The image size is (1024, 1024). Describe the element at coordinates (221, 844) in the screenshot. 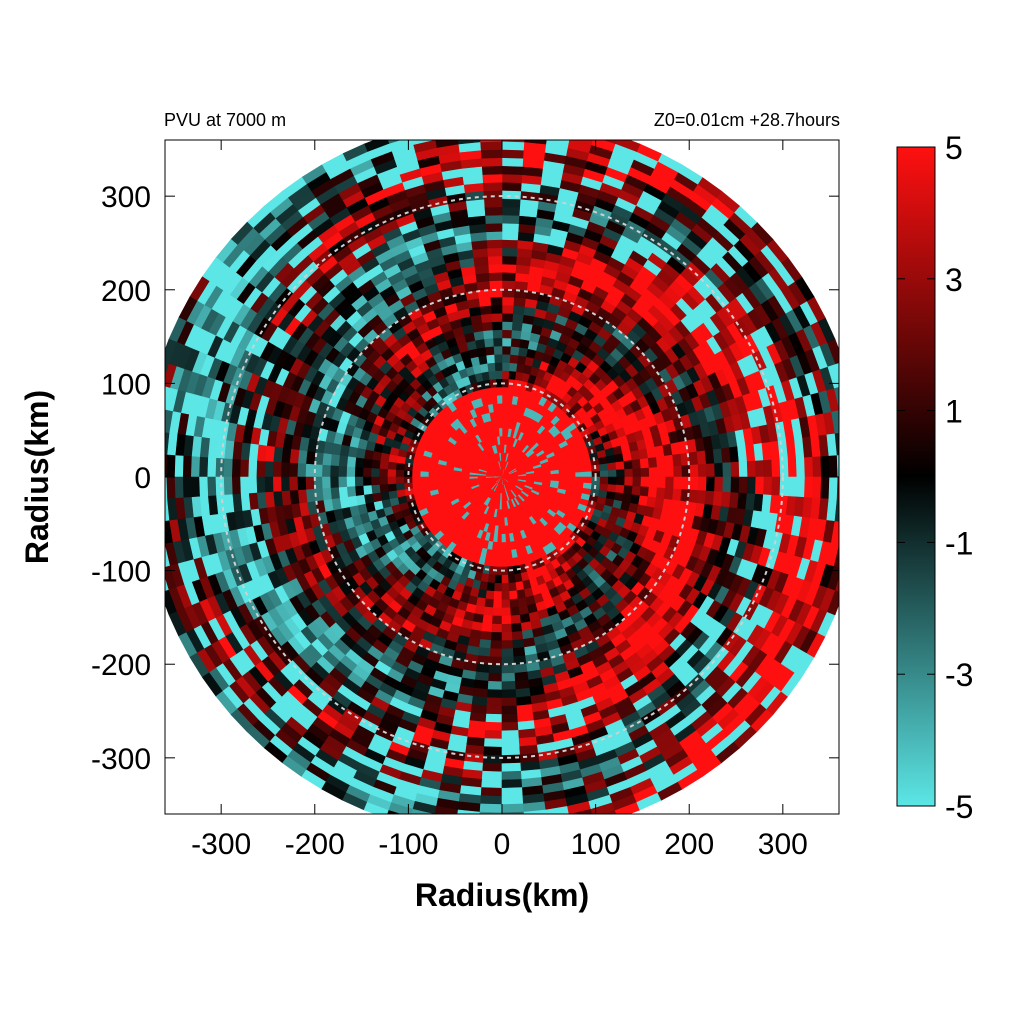

I see `x-tick-label: -300` at that location.